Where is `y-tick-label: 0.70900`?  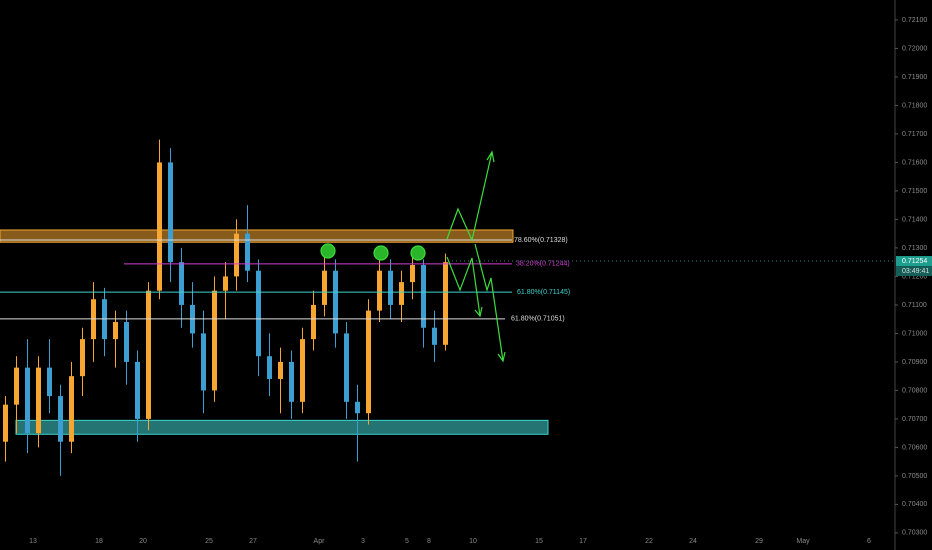 y-tick-label: 0.70900 is located at coordinates (914, 362).